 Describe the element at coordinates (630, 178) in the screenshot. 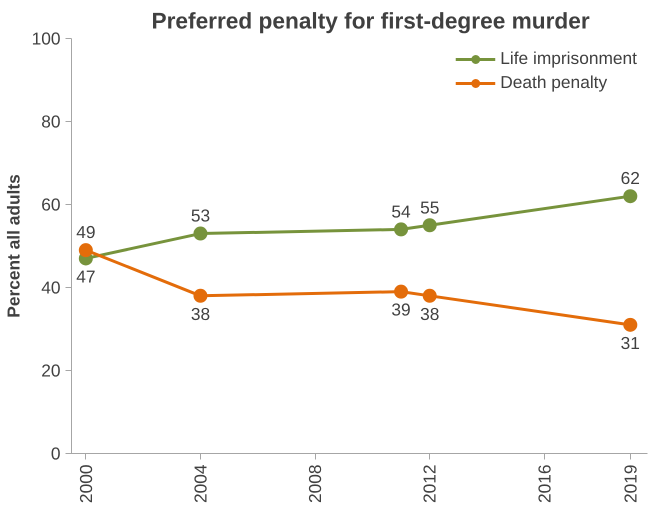

I see `data-label: 62` at that location.